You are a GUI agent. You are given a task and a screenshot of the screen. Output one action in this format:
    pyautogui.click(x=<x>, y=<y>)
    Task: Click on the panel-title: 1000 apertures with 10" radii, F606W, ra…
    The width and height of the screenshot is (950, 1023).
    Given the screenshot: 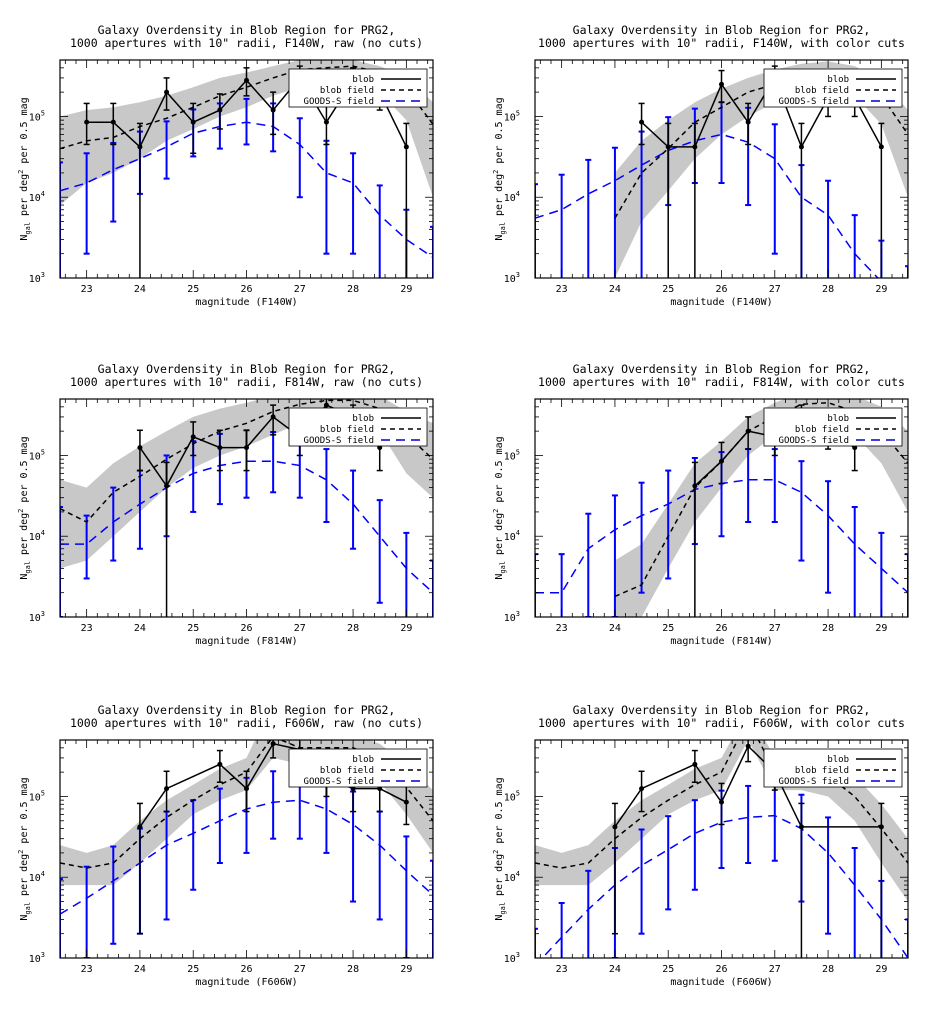 What is the action you would take?
    pyautogui.click(x=246, y=723)
    